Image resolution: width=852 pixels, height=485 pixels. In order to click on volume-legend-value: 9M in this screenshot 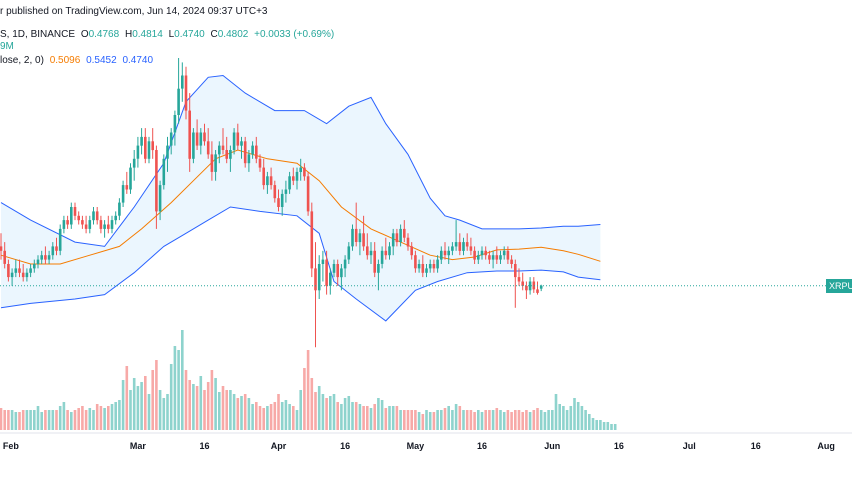, I will do `click(7, 46)`.